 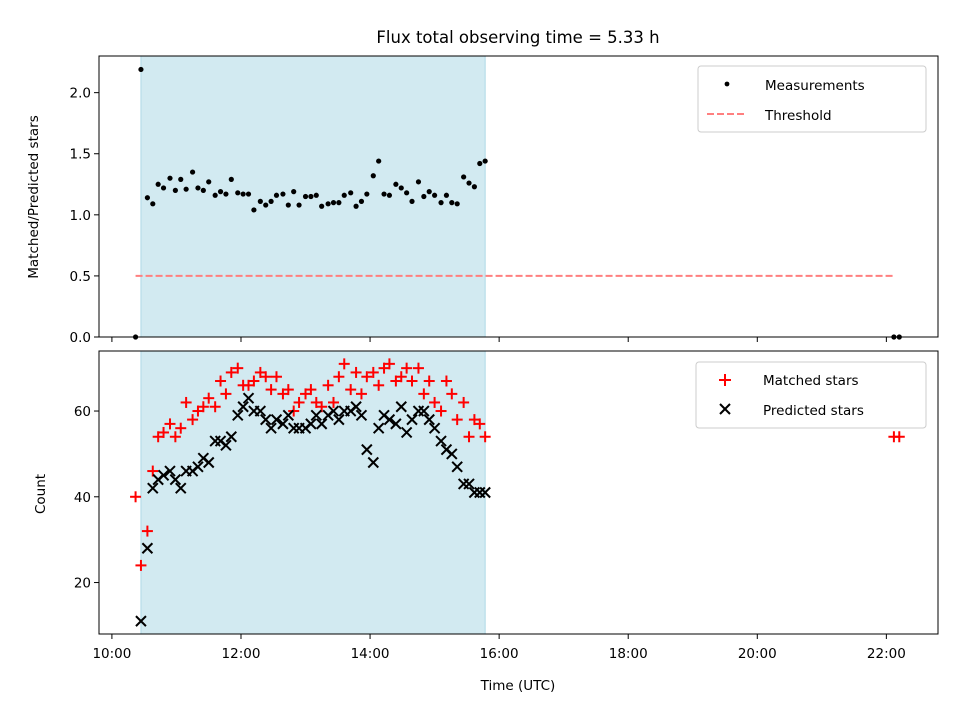 I want to click on y-tick-label: 0.5, so click(x=80, y=277).